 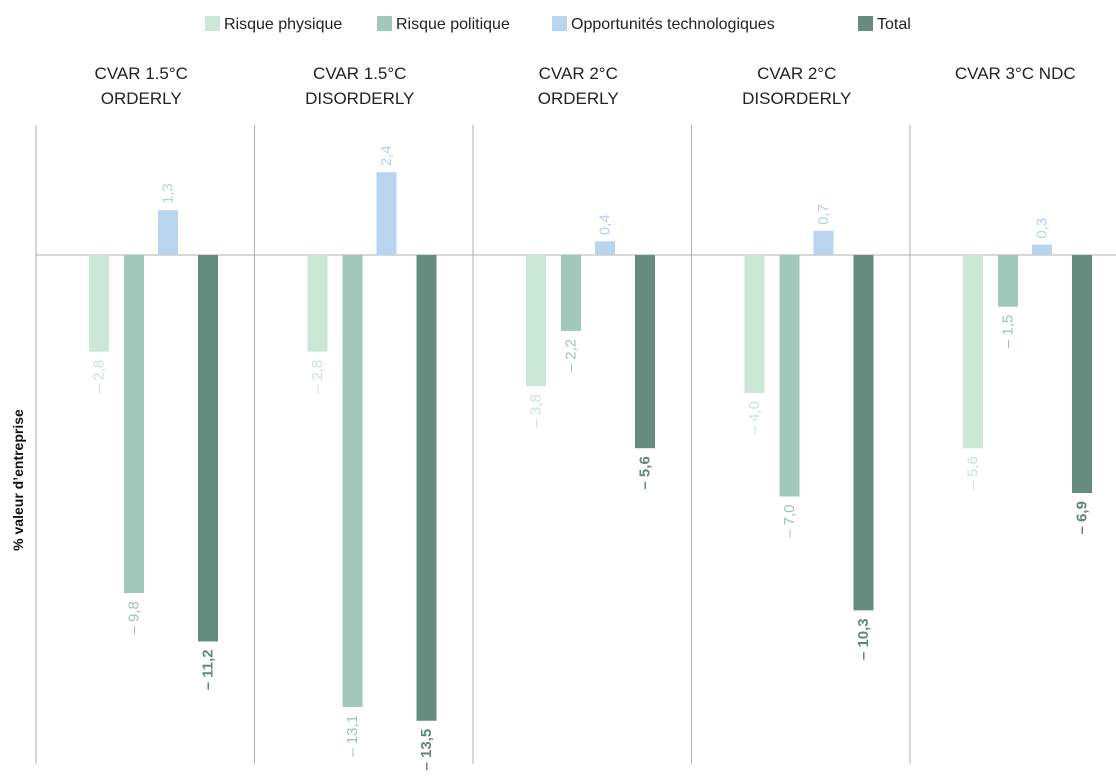 I want to click on data-label: – 11,2, so click(x=208, y=669).